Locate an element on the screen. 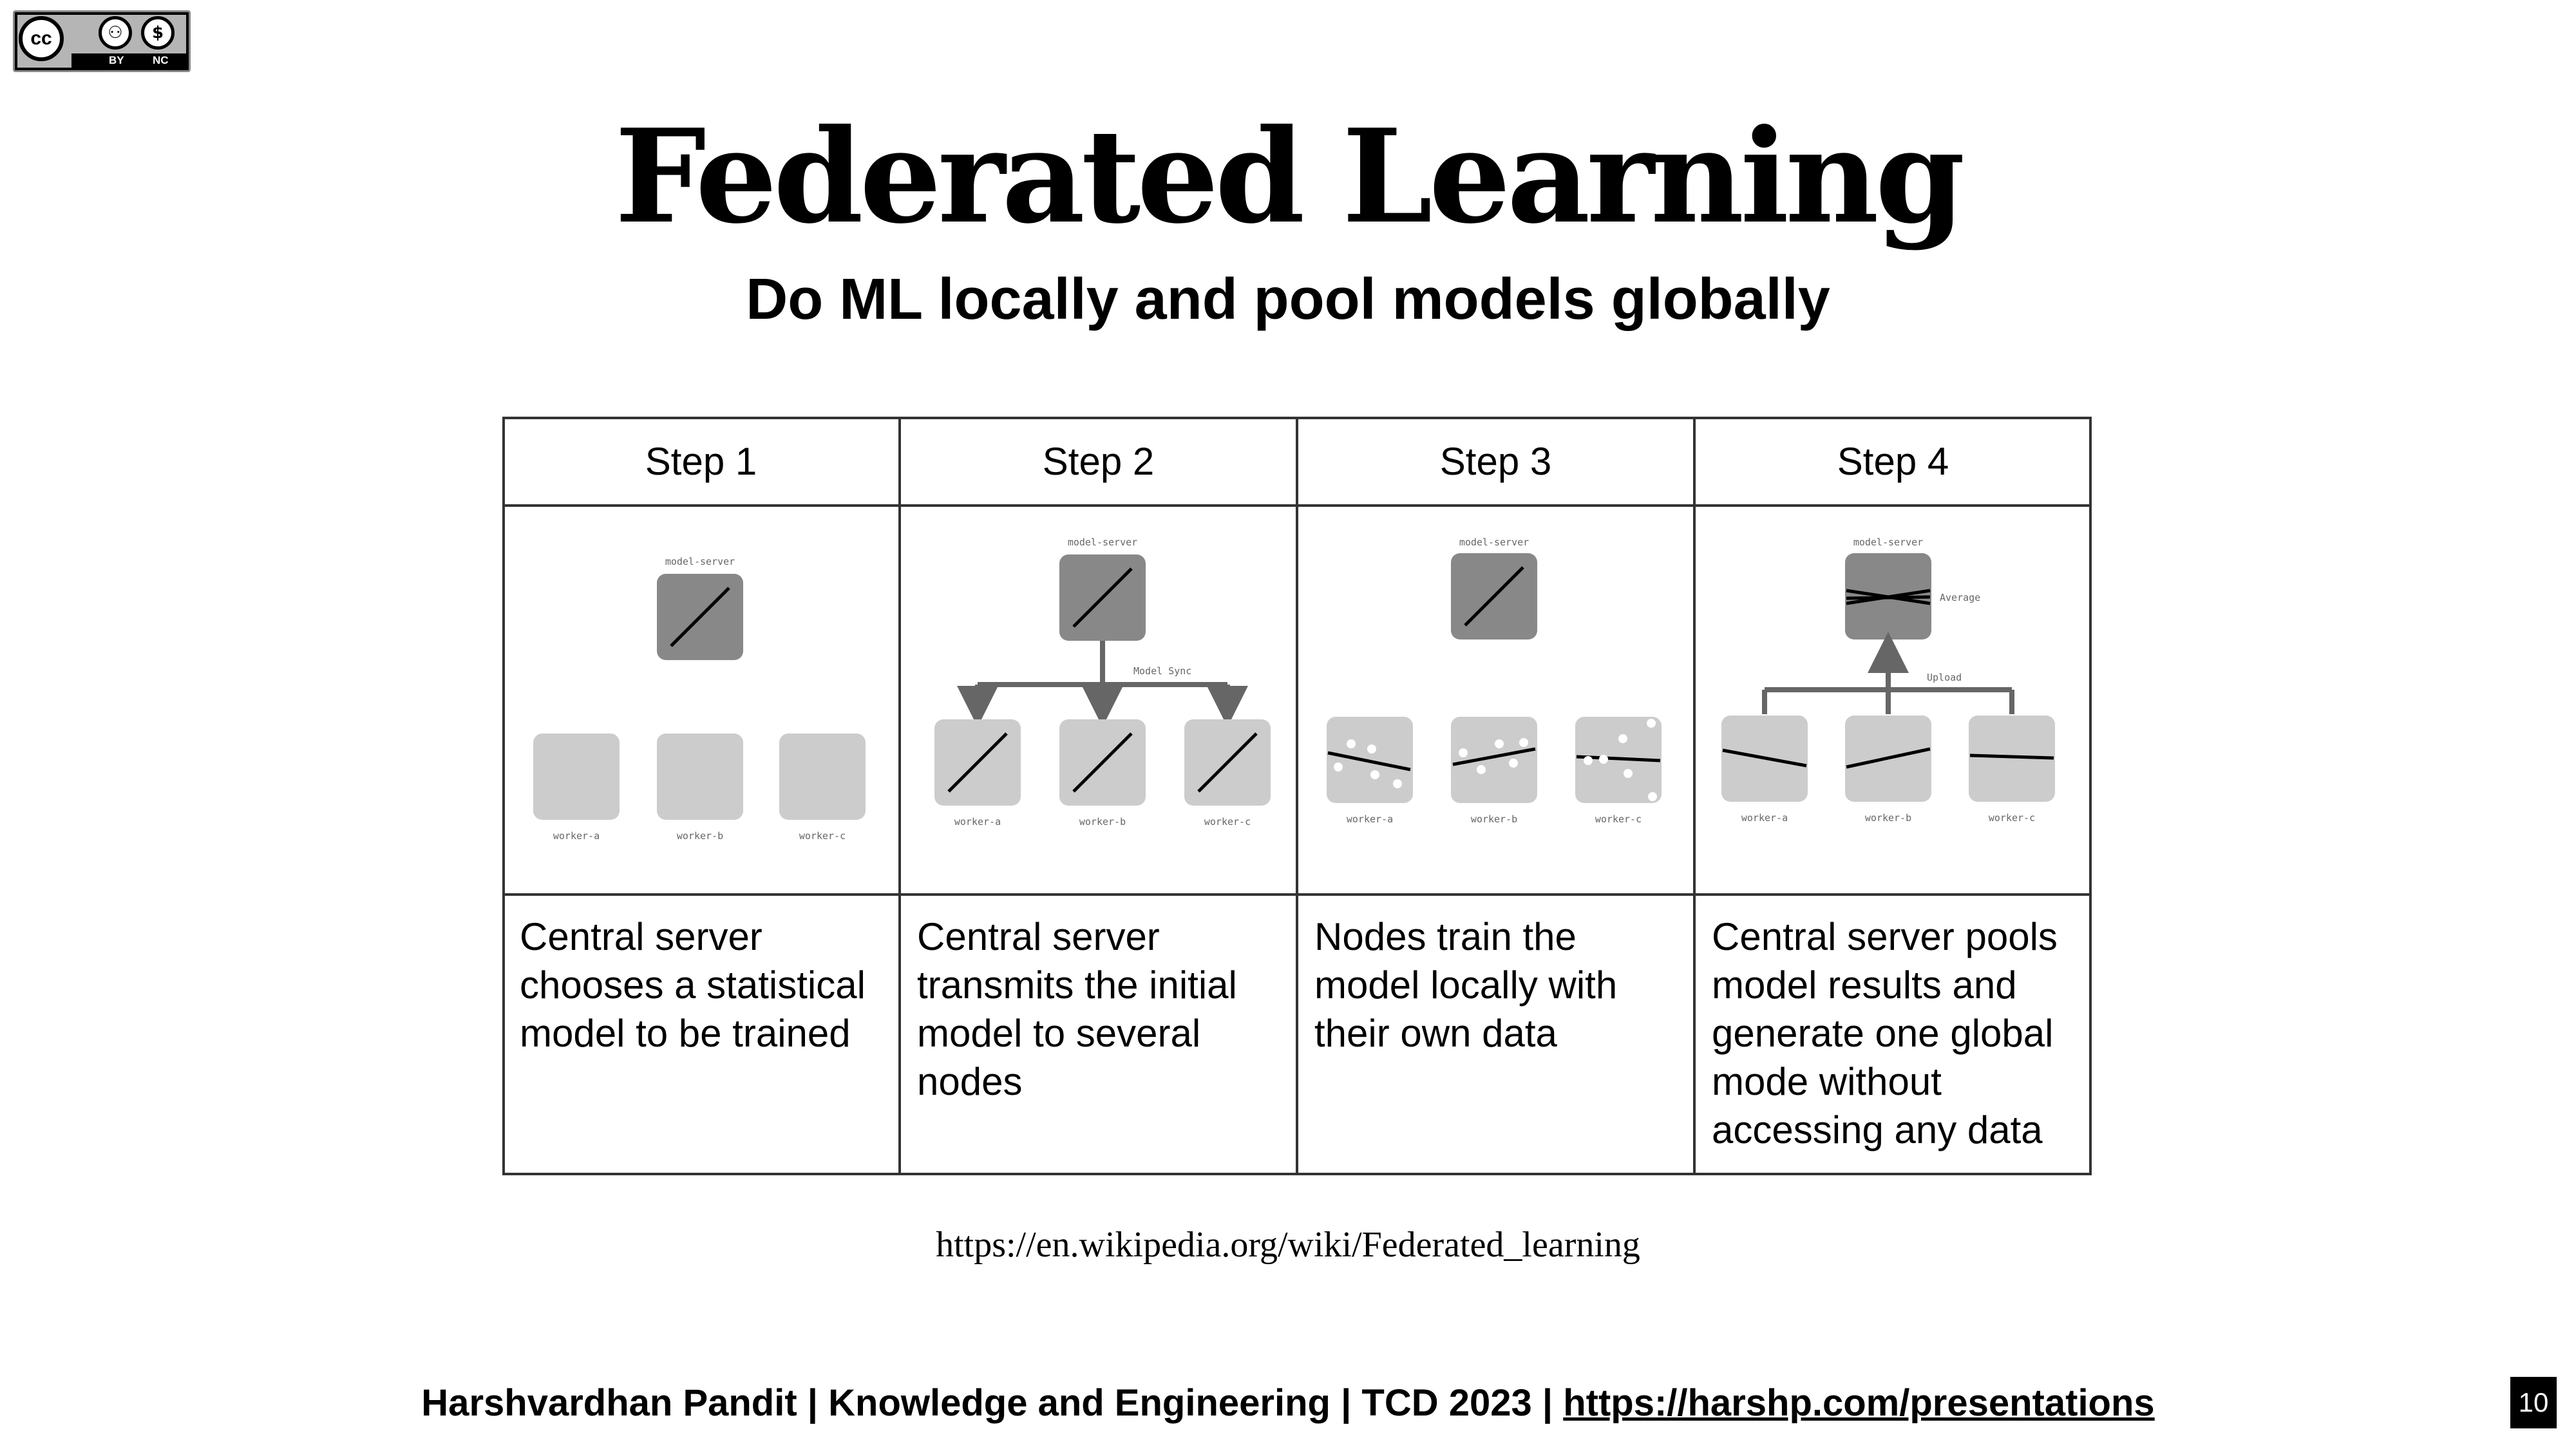 The width and height of the screenshot is (2576, 1449). step-3-local-data-points is located at coordinates (1496, 760).